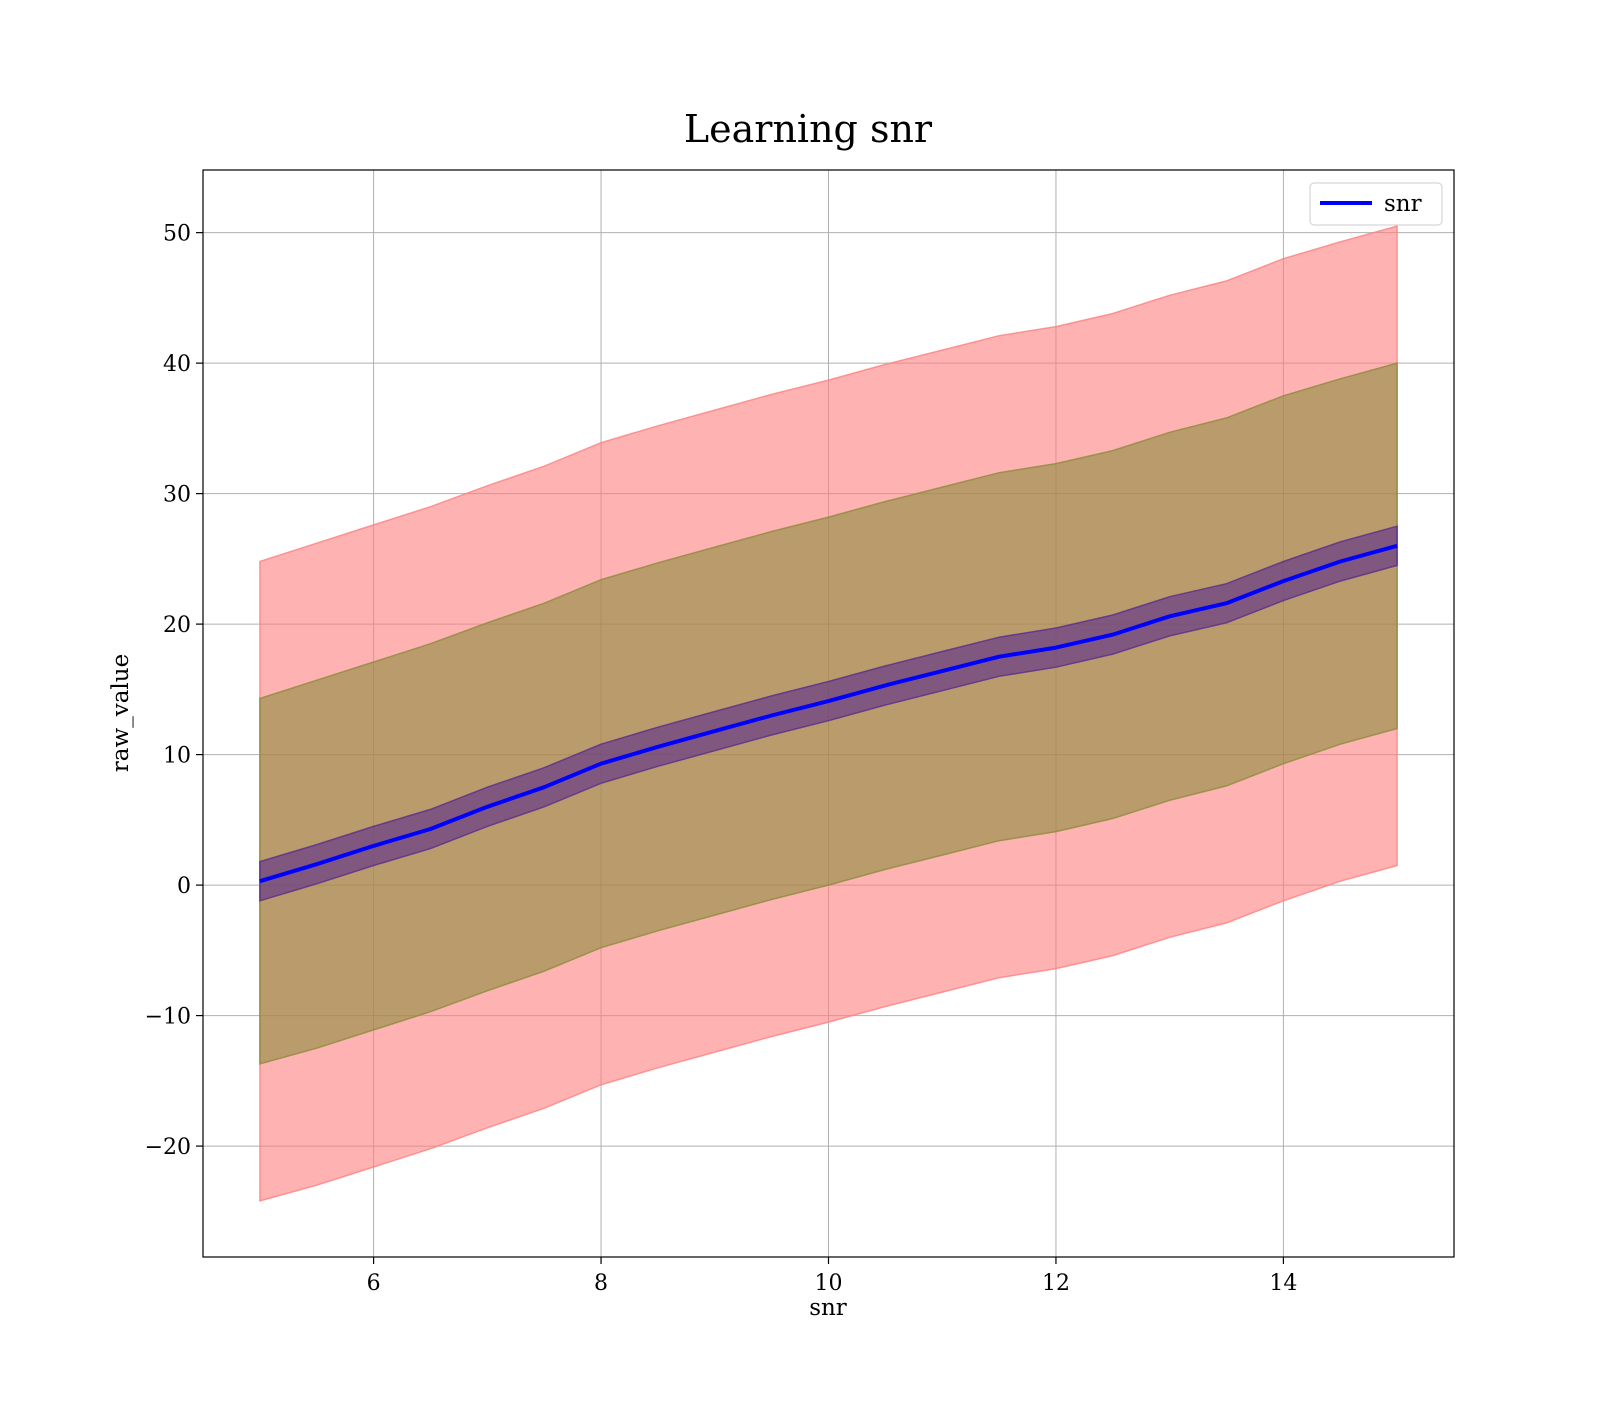 The height and width of the screenshot is (1404, 1600). What do you see at coordinates (177, 625) in the screenshot?
I see `y-tick-label-4: 20` at bounding box center [177, 625].